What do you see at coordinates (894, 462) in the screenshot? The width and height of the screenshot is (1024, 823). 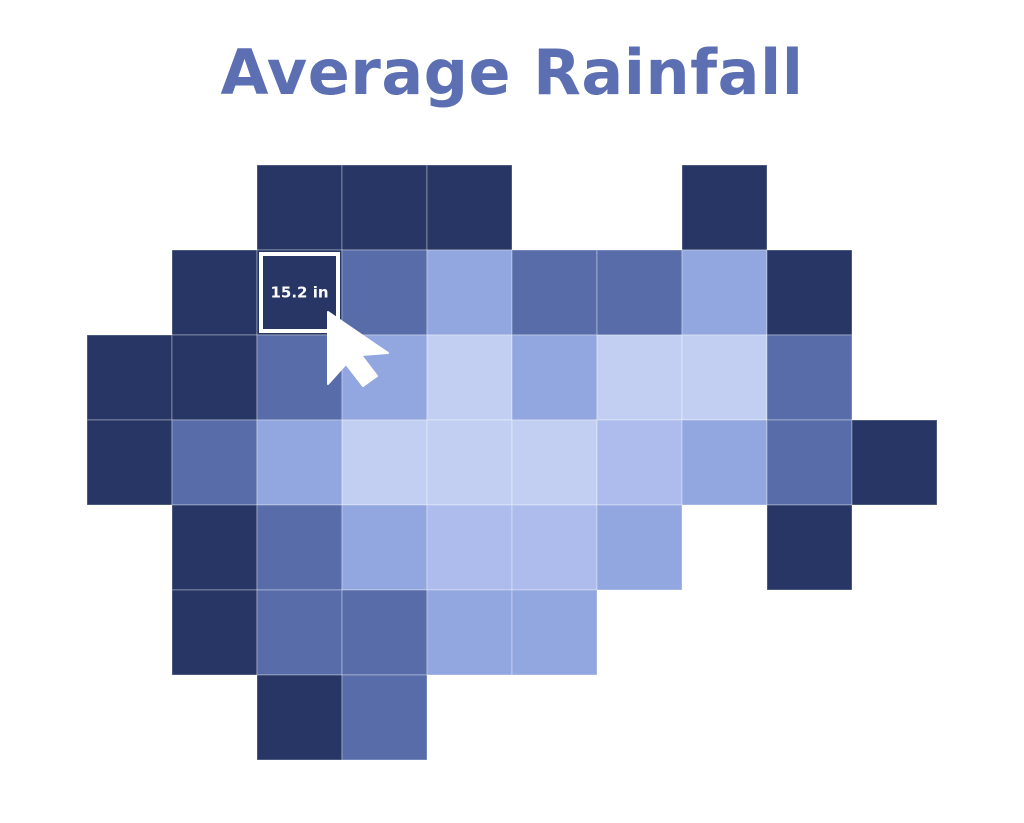 I see `heatmap-cell-r3-c9` at bounding box center [894, 462].